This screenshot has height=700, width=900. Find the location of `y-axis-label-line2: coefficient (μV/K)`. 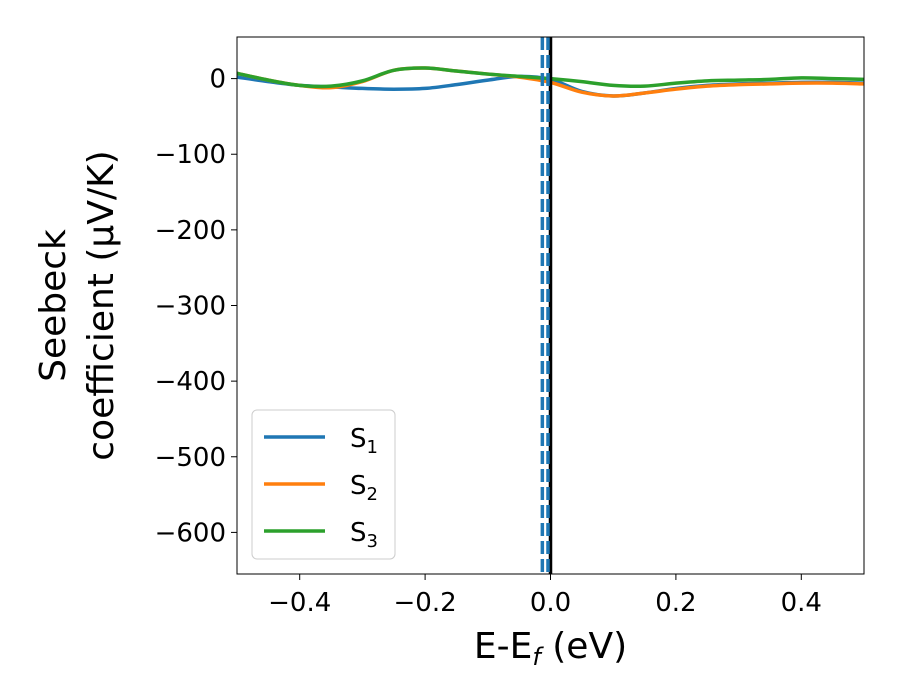

y-axis-label-line2: coefficient (μV/K) is located at coordinates (101, 305).